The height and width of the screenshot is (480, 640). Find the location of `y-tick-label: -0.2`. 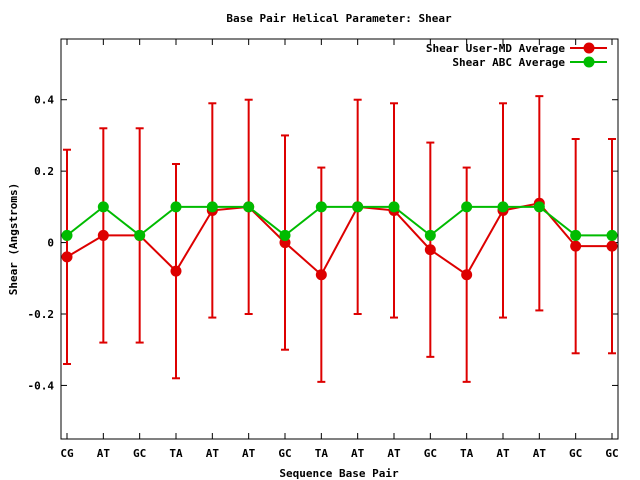

y-tick-label: -0.2 is located at coordinates (41, 314).